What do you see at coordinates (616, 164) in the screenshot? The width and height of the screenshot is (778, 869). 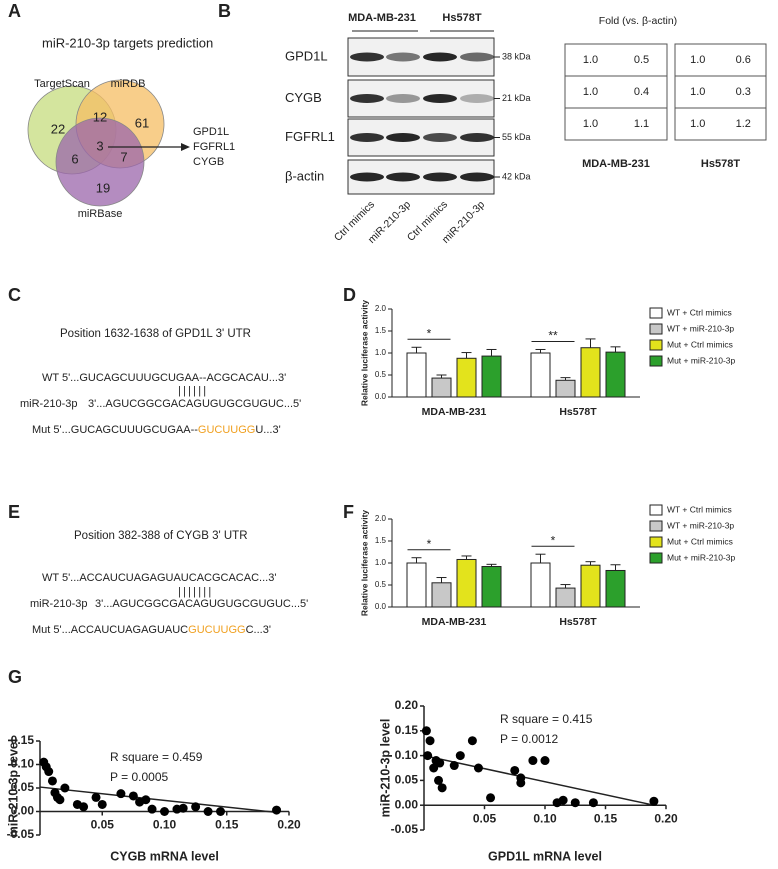 I see `table-label: MDA-MB-231` at bounding box center [616, 164].